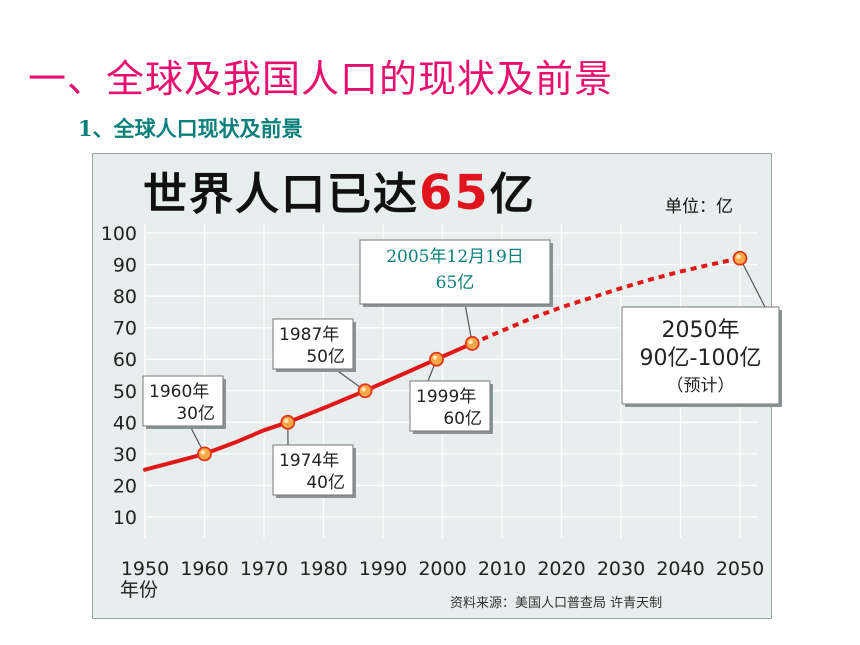 The image size is (860, 645). I want to click on y-tick-label: 60, so click(125, 360).